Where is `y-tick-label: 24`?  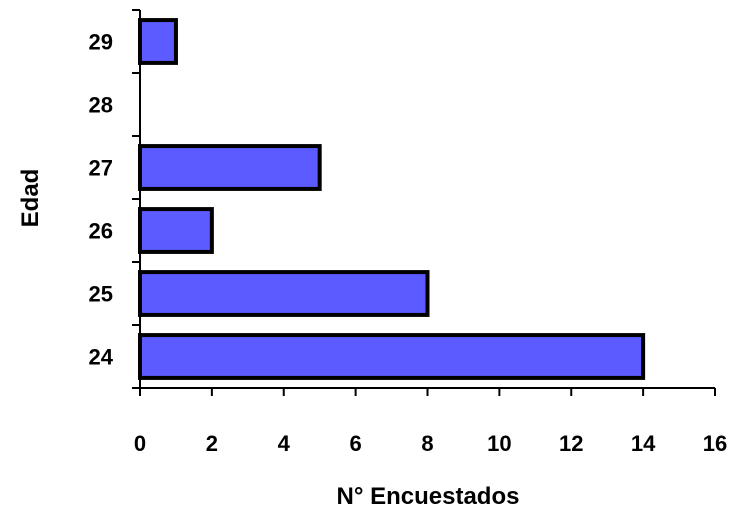
y-tick-label: 24 is located at coordinates (101, 357).